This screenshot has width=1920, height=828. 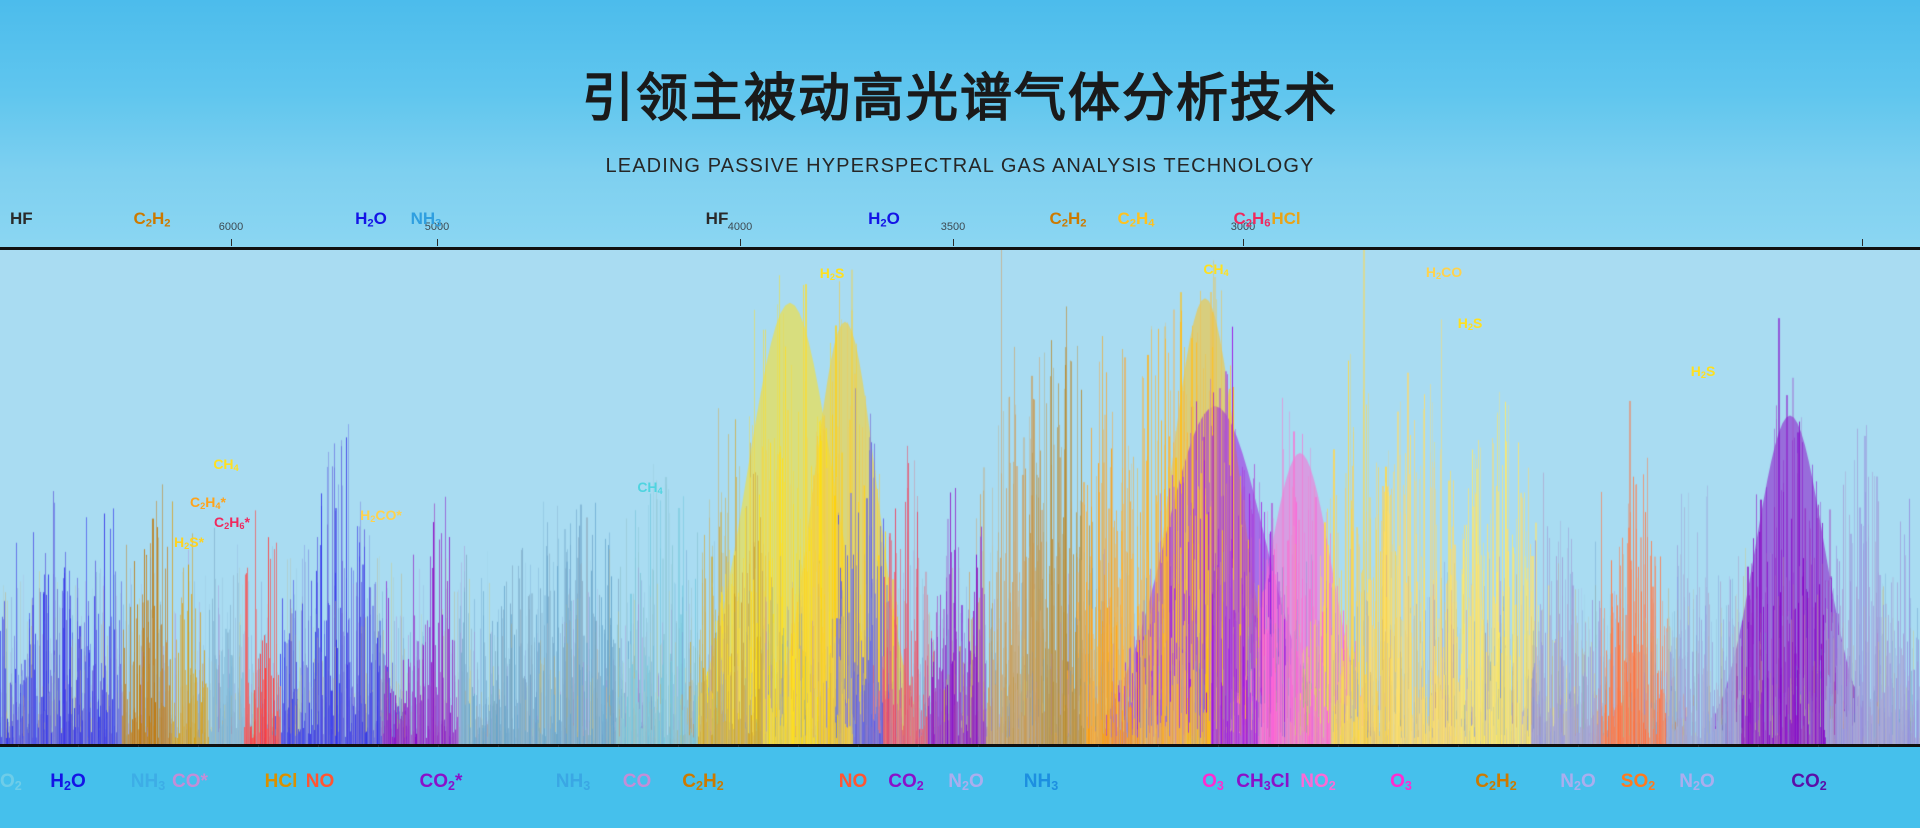 I want to click on bottom-gas-label: CO, so click(x=637, y=781).